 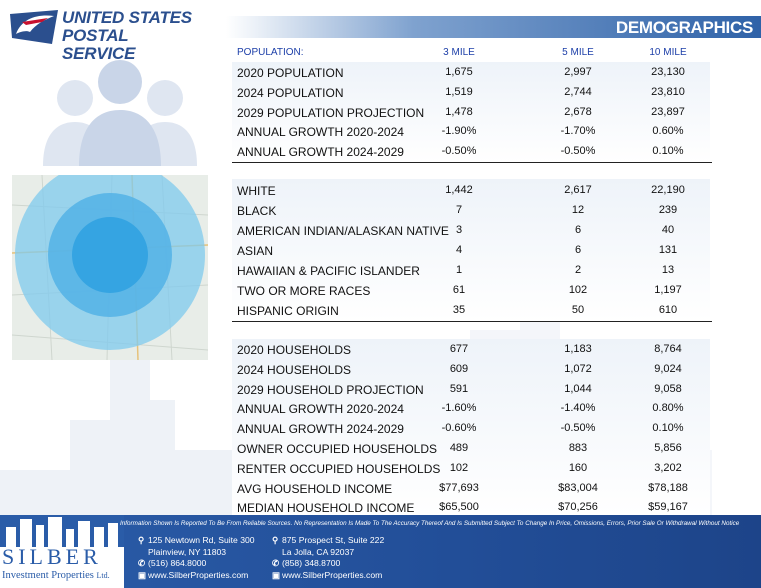 What do you see at coordinates (103, 575) in the screenshot?
I see `silber-ltd: Ltd.` at bounding box center [103, 575].